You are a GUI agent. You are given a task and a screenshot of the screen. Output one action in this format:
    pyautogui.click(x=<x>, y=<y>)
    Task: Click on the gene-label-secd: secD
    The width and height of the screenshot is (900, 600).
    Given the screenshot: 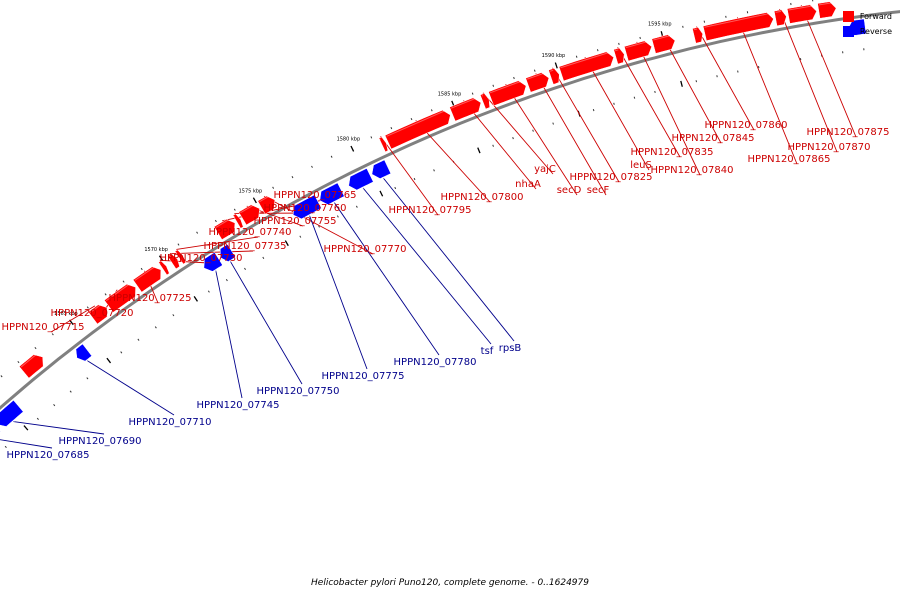 What is the action you would take?
    pyautogui.click(x=569, y=190)
    